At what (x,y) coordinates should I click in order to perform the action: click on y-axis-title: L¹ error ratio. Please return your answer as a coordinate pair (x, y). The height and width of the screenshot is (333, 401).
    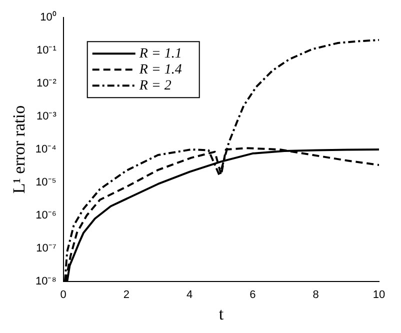
    Looking at the image, I should click on (19, 149).